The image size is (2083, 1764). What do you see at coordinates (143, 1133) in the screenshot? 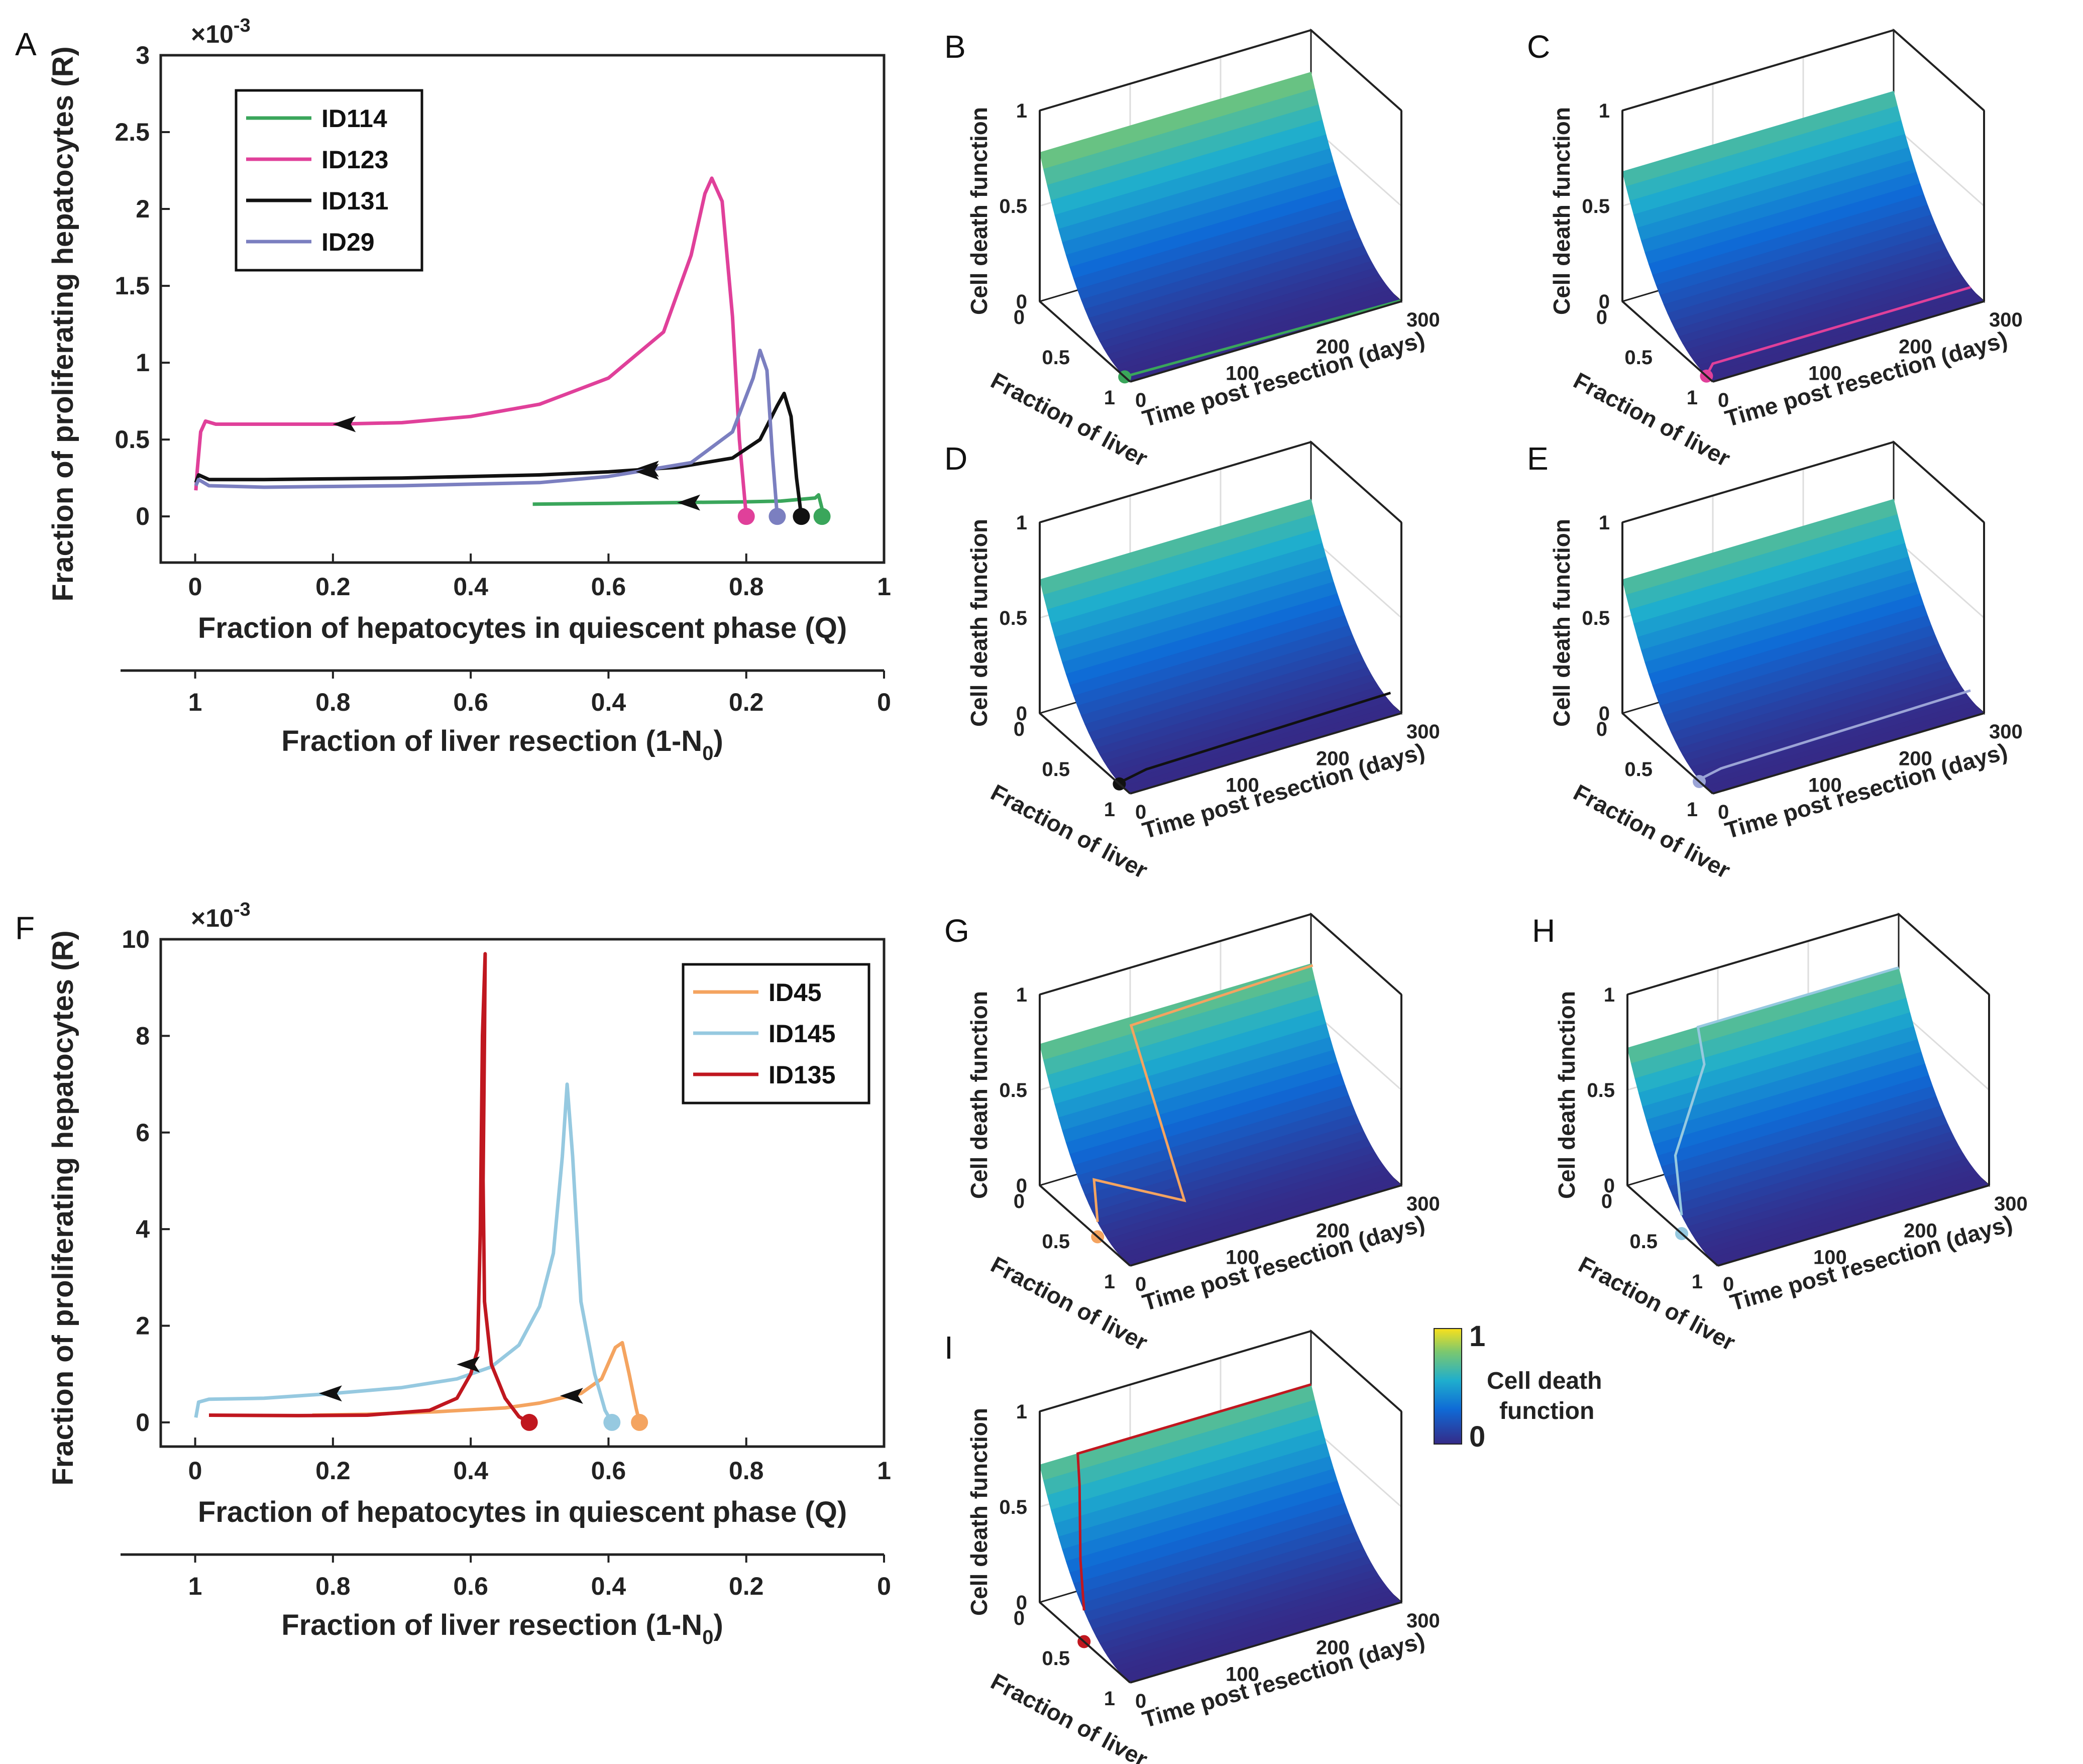
I see `y-tick-label: 6` at bounding box center [143, 1133].